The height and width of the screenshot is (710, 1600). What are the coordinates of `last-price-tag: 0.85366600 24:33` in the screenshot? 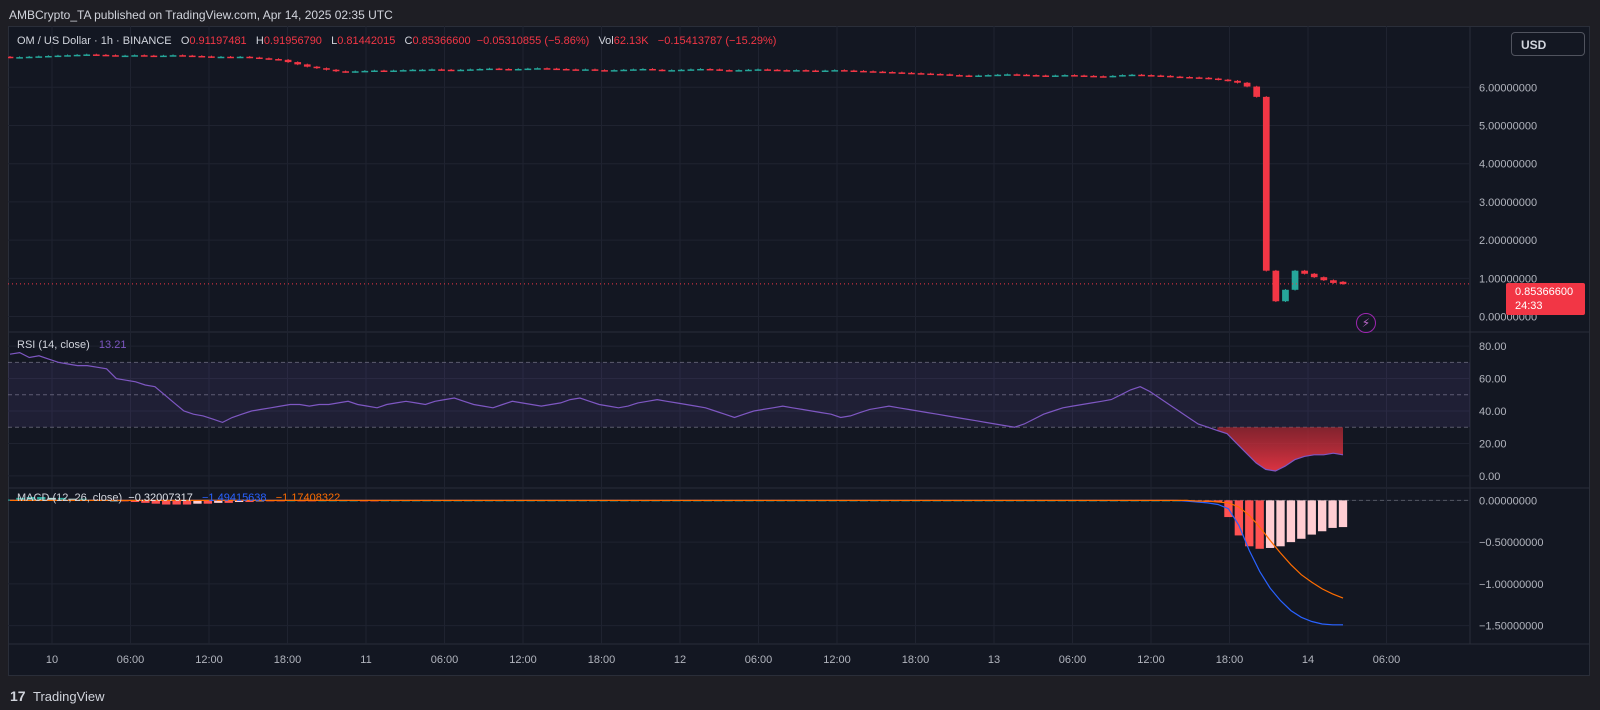 It's located at (1545, 299).